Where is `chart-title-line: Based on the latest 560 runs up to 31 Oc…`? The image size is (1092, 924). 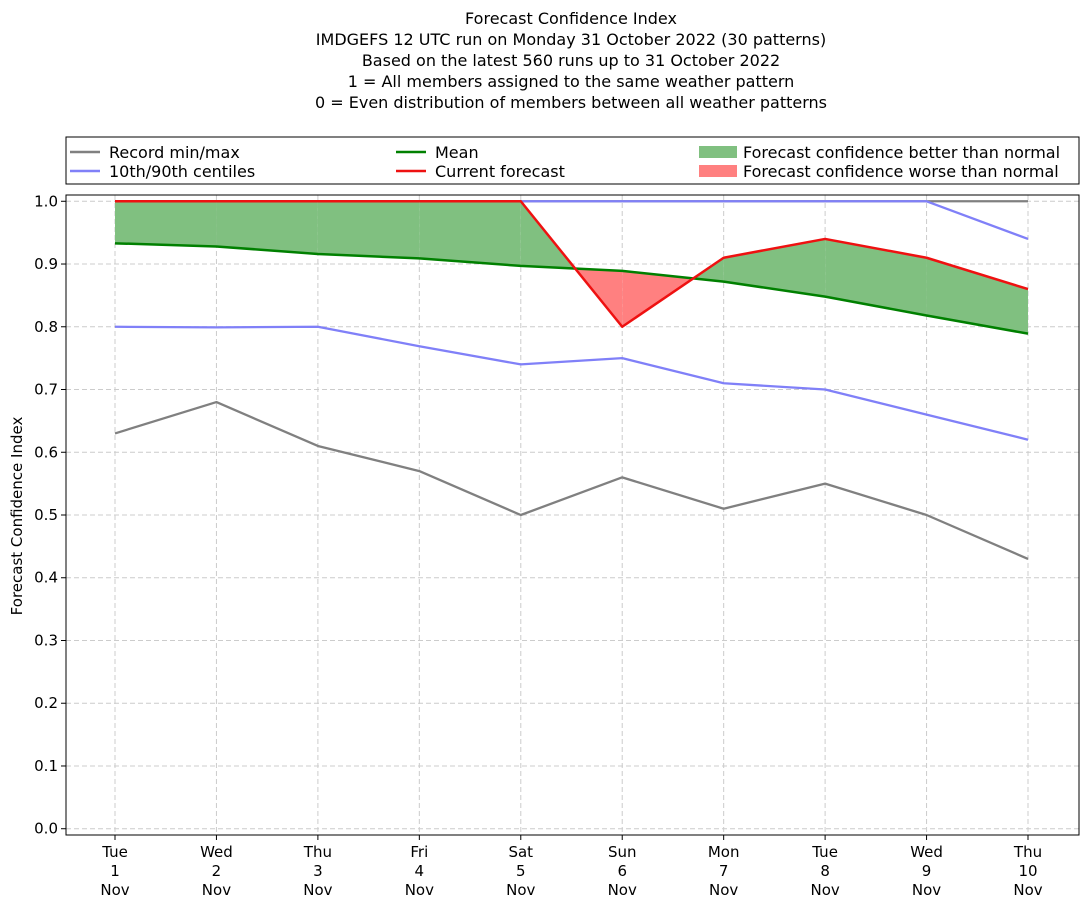
chart-title-line: Based on the latest 560 runs up to 31 Oc… is located at coordinates (571, 60).